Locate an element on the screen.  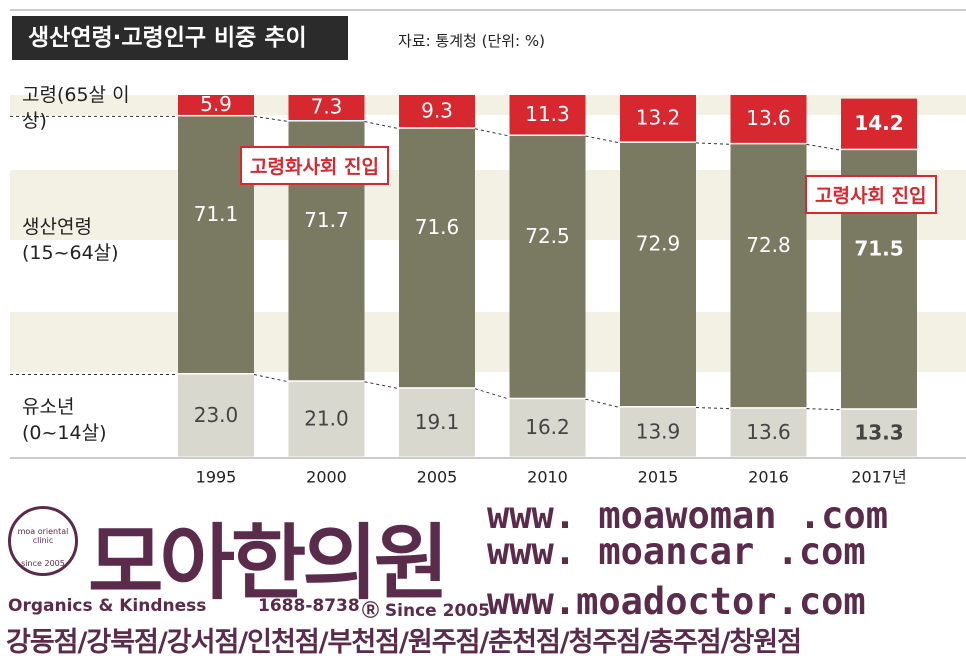
logo: 모아한의원 is located at coordinates (268, 563).